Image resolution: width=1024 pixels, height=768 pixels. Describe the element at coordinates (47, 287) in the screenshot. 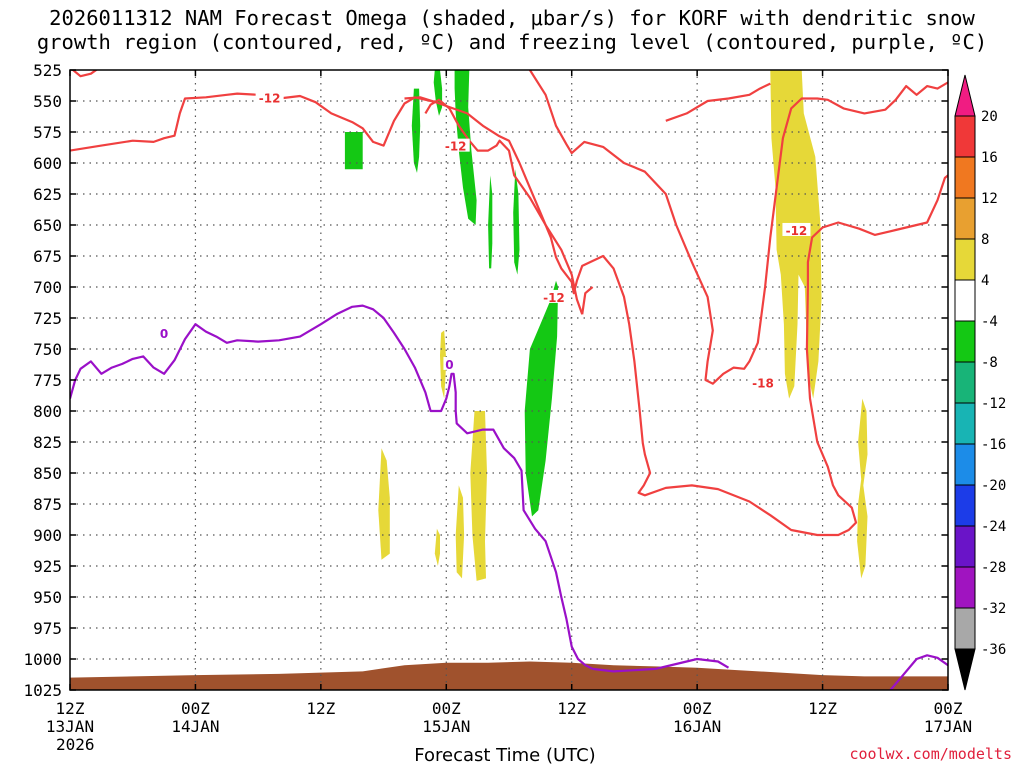

I see `y-tick-label: 700` at that location.